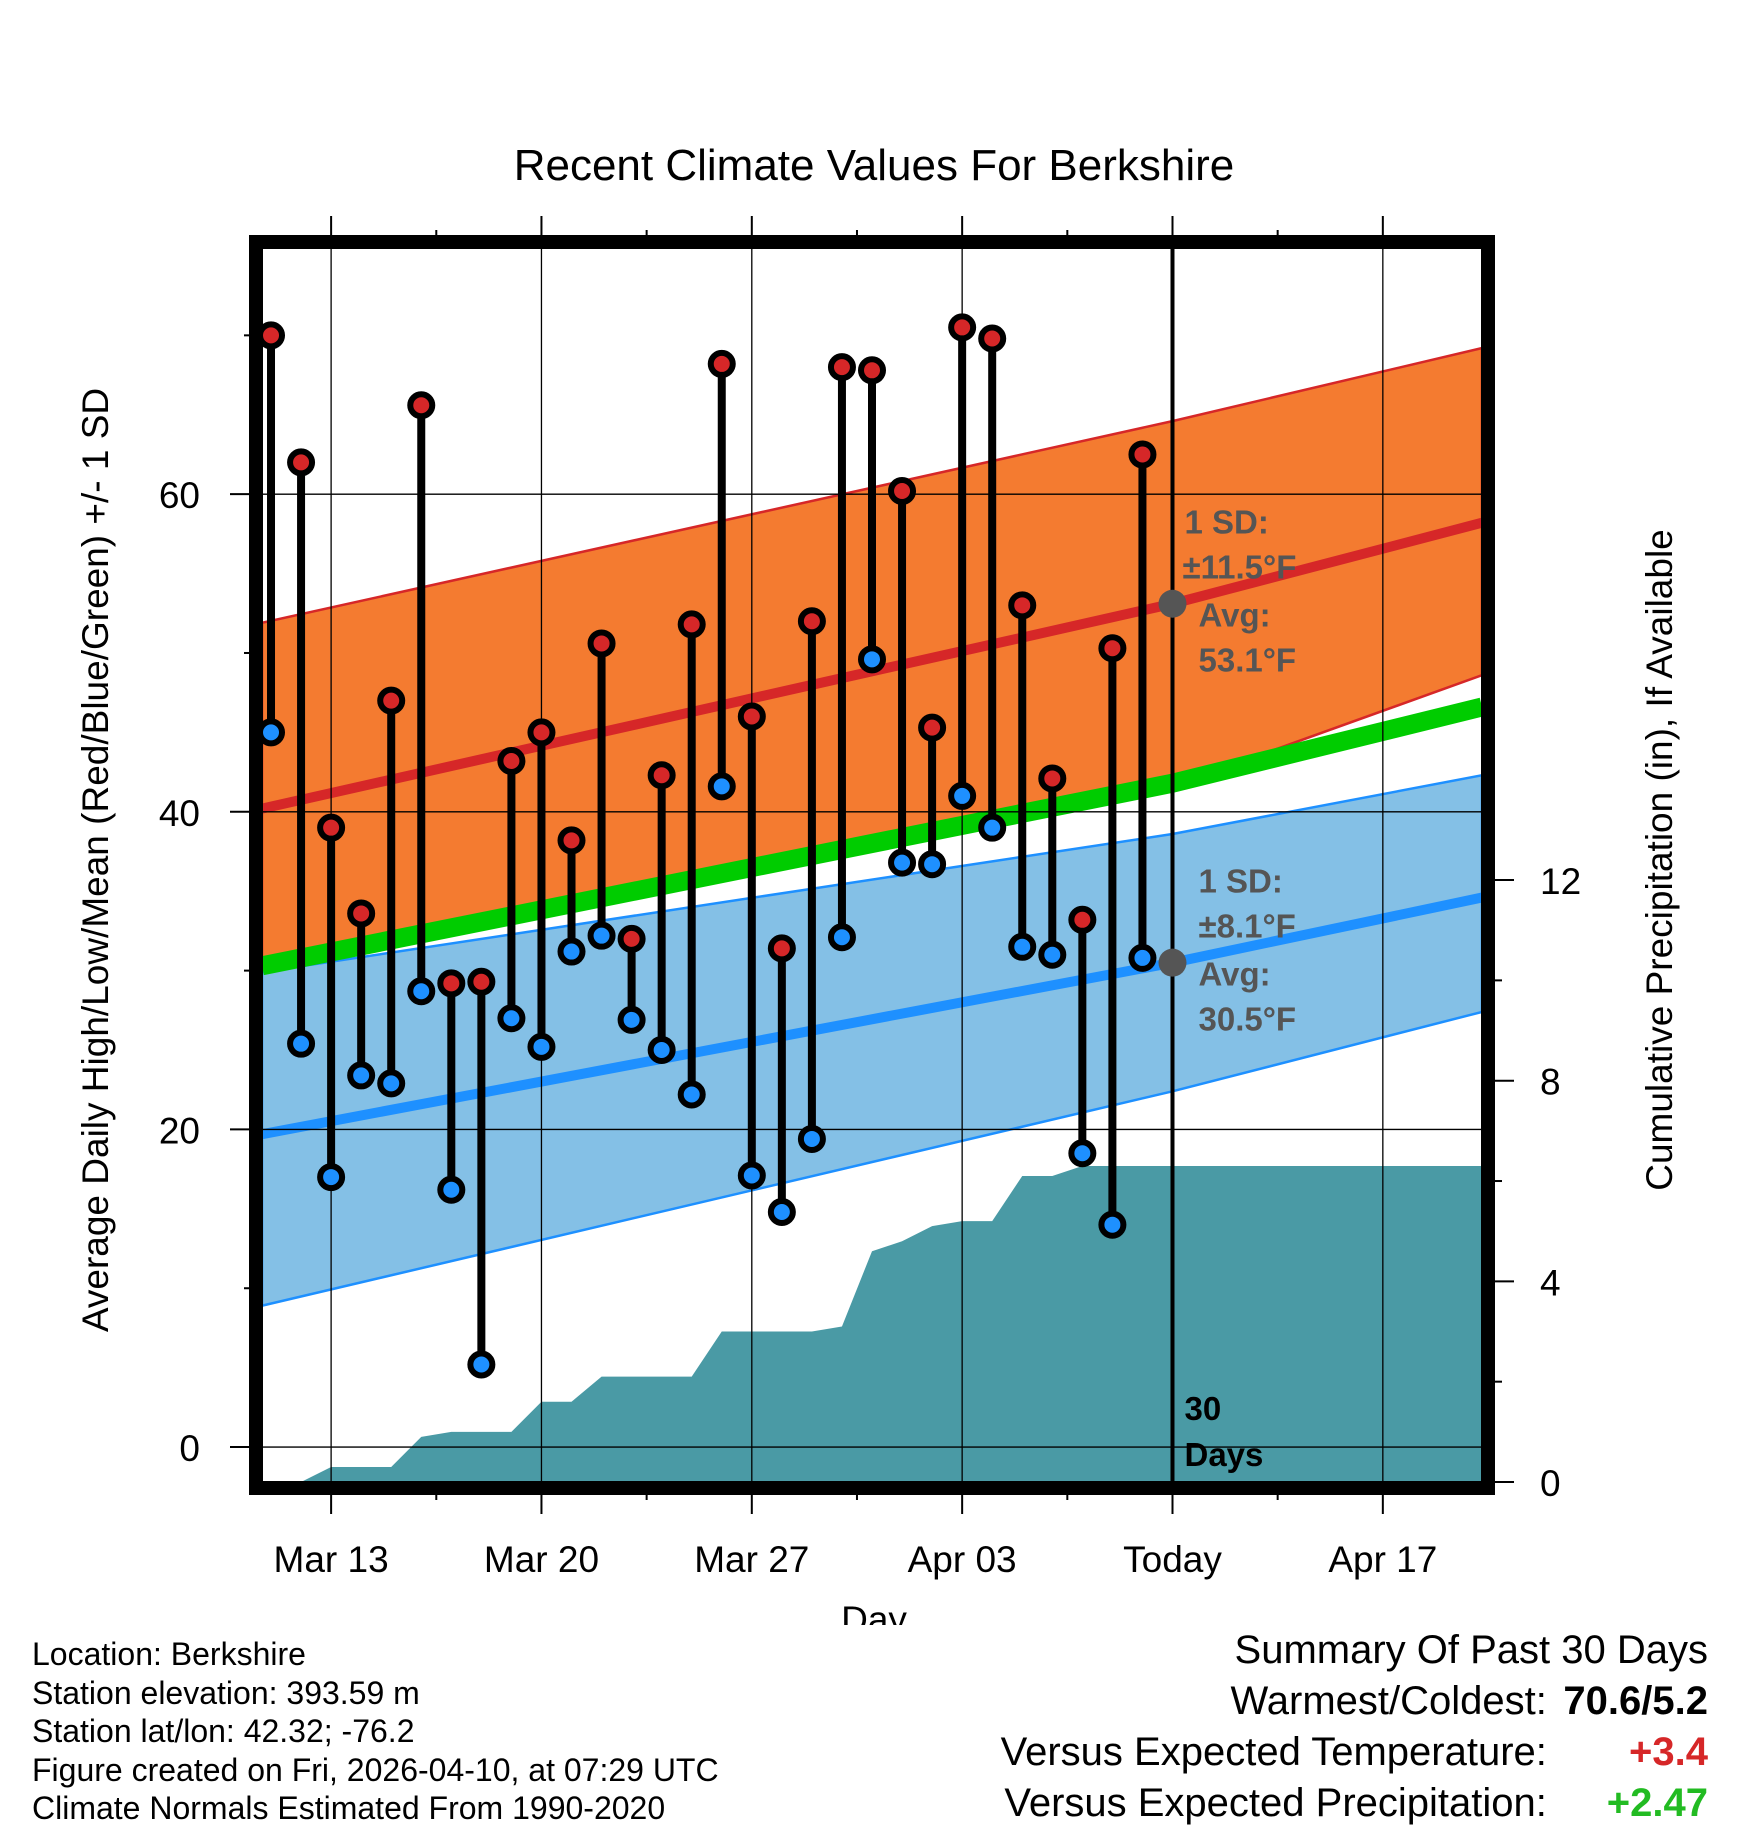 The image size is (1748, 1829). I want to click on location-text: Location: Berkshire, so click(169, 1654).